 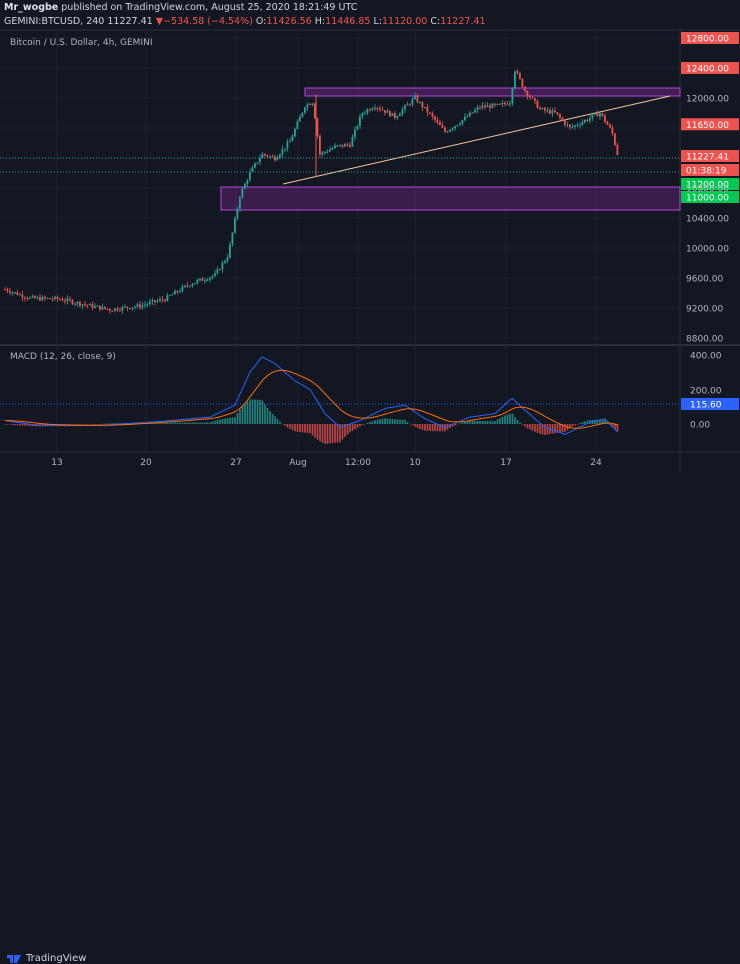 What do you see at coordinates (707, 40) in the screenshot?
I see `price-tick-label: 12800.00` at bounding box center [707, 40].